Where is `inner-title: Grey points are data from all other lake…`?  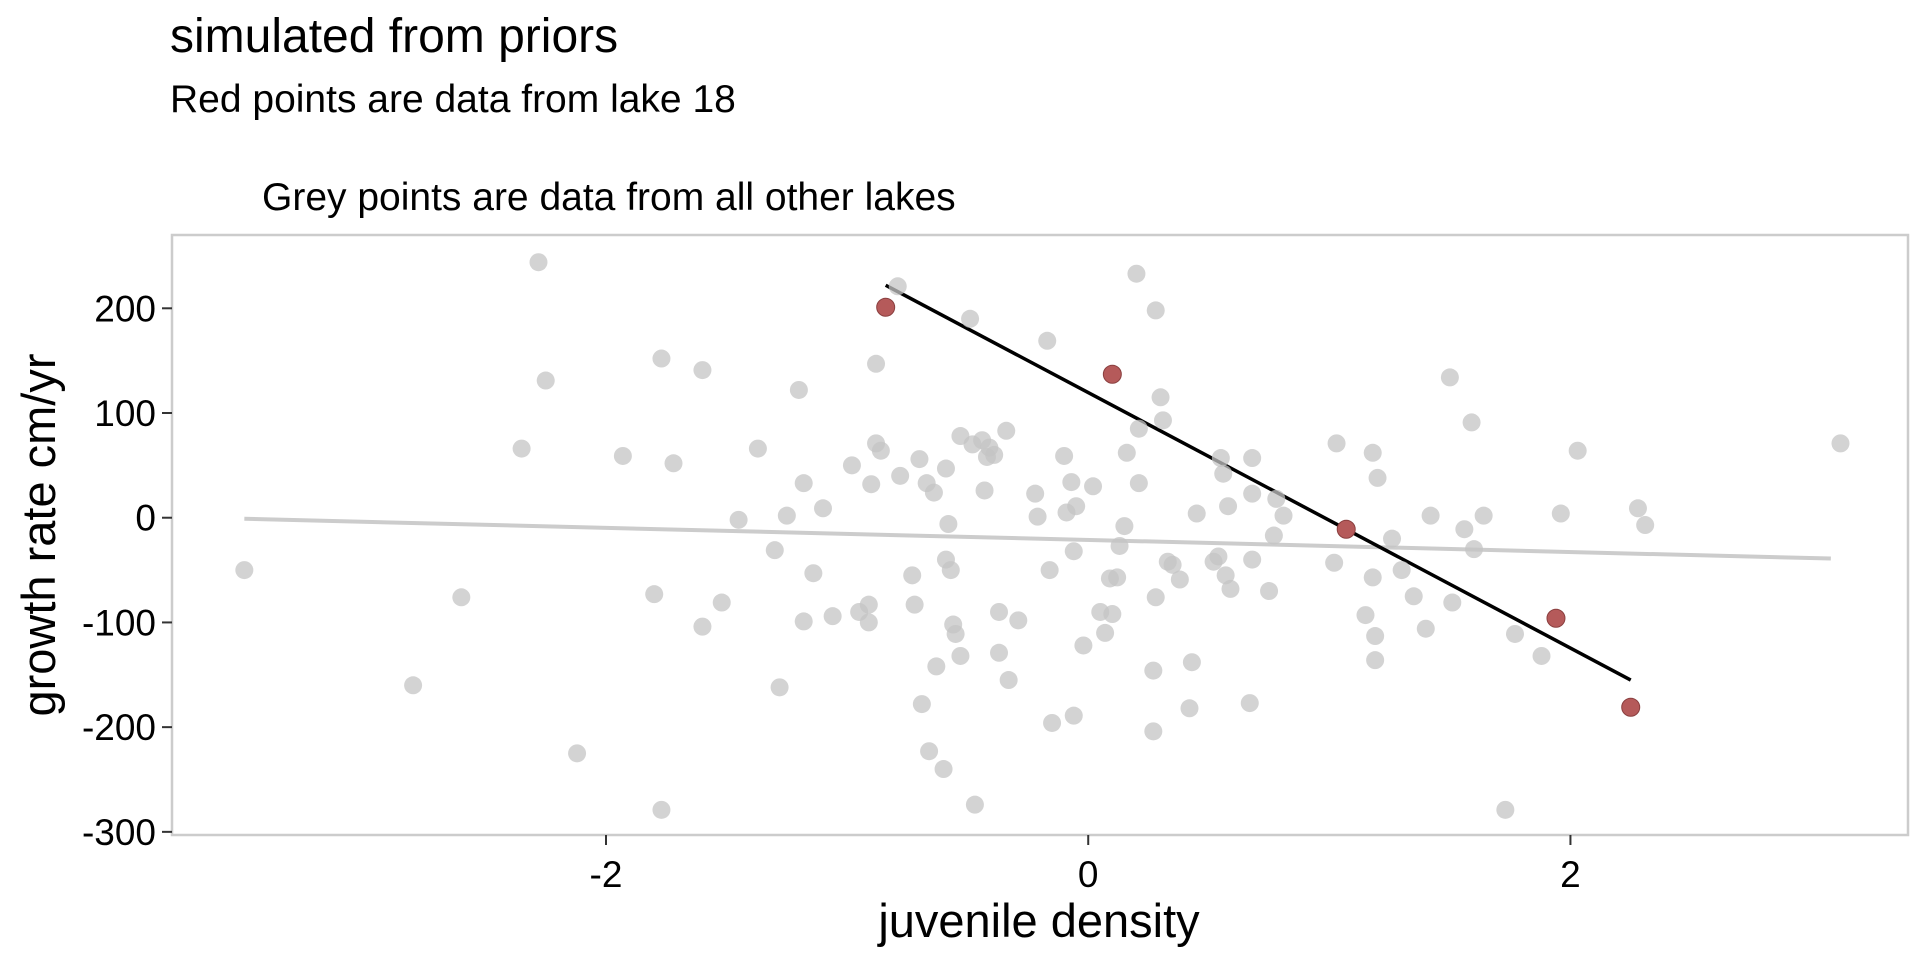 inner-title: Grey points are data from all other lake… is located at coordinates (609, 197).